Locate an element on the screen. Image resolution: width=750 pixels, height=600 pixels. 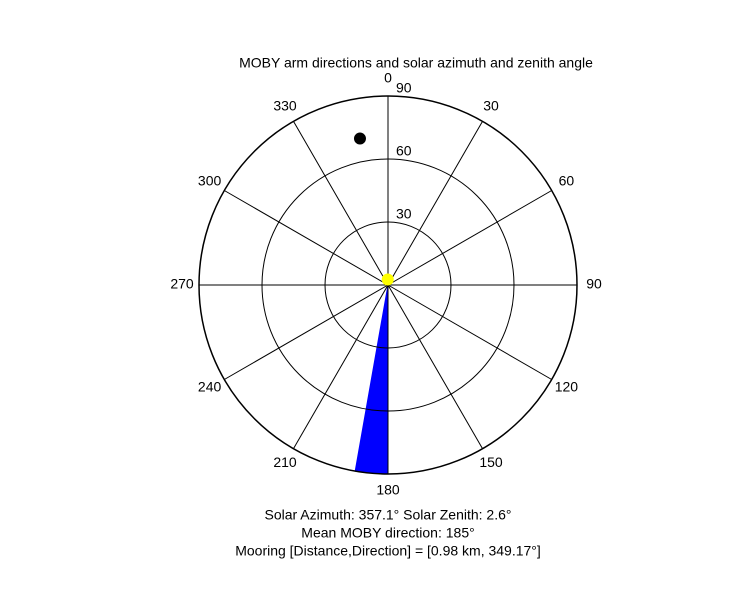
angle-label: 240 is located at coordinates (210, 387).